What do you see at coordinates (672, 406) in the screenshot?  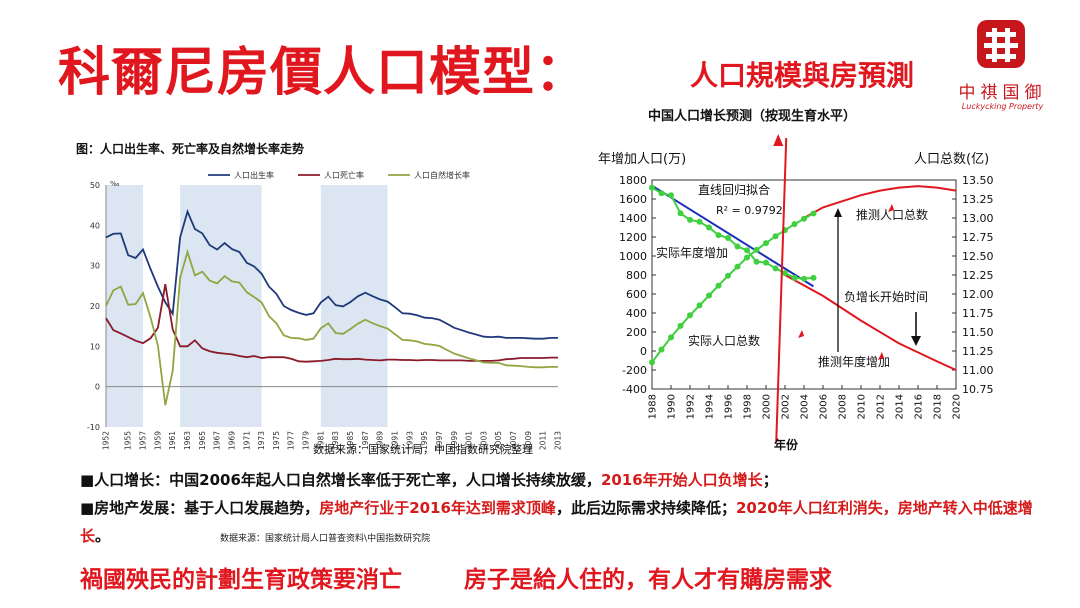 I see `x-tick-label: 1990` at bounding box center [672, 406].